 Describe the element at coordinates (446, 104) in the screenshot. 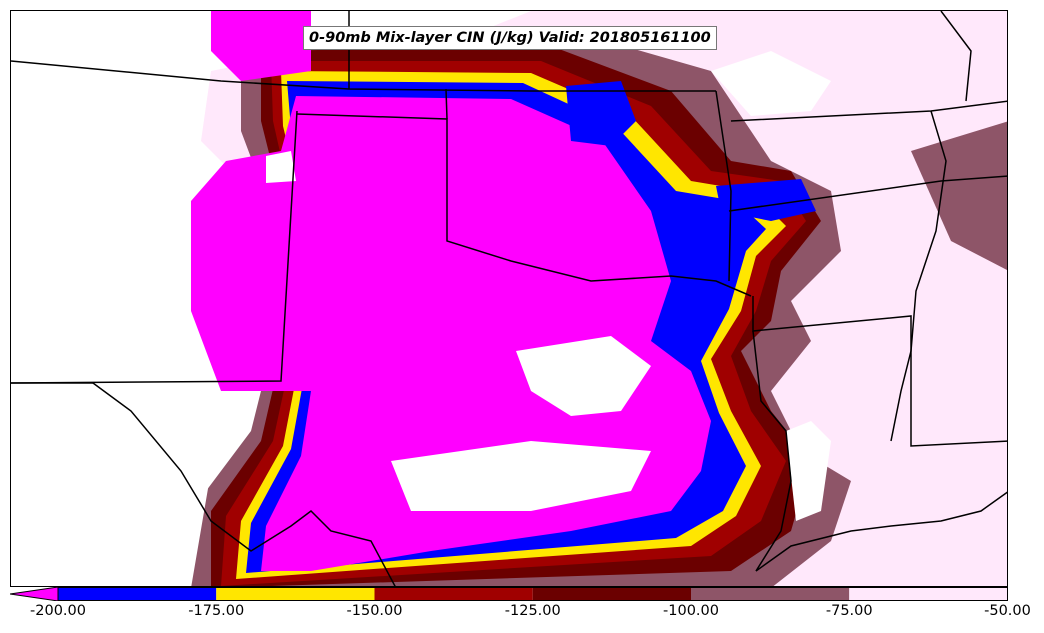

I see `boundary-ks-ok` at that location.